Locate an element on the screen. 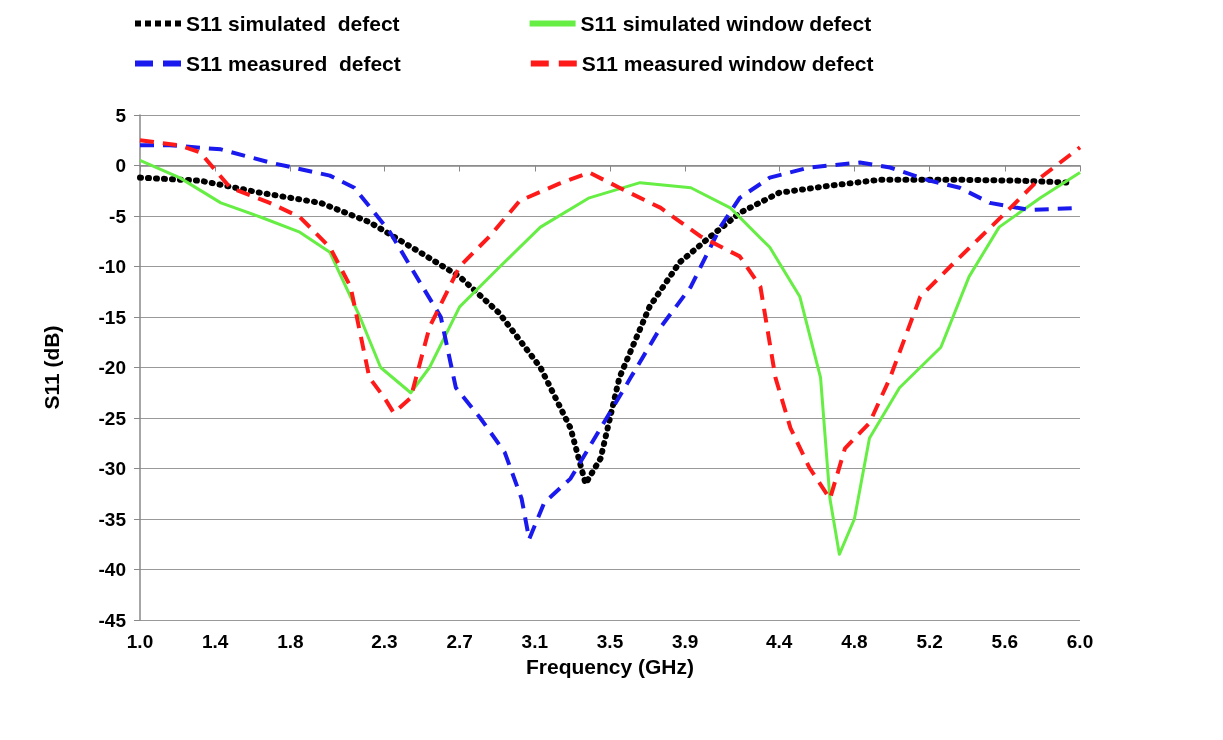 This screenshot has width=1223, height=740. y-tick-label: -40 is located at coordinates (112, 569).